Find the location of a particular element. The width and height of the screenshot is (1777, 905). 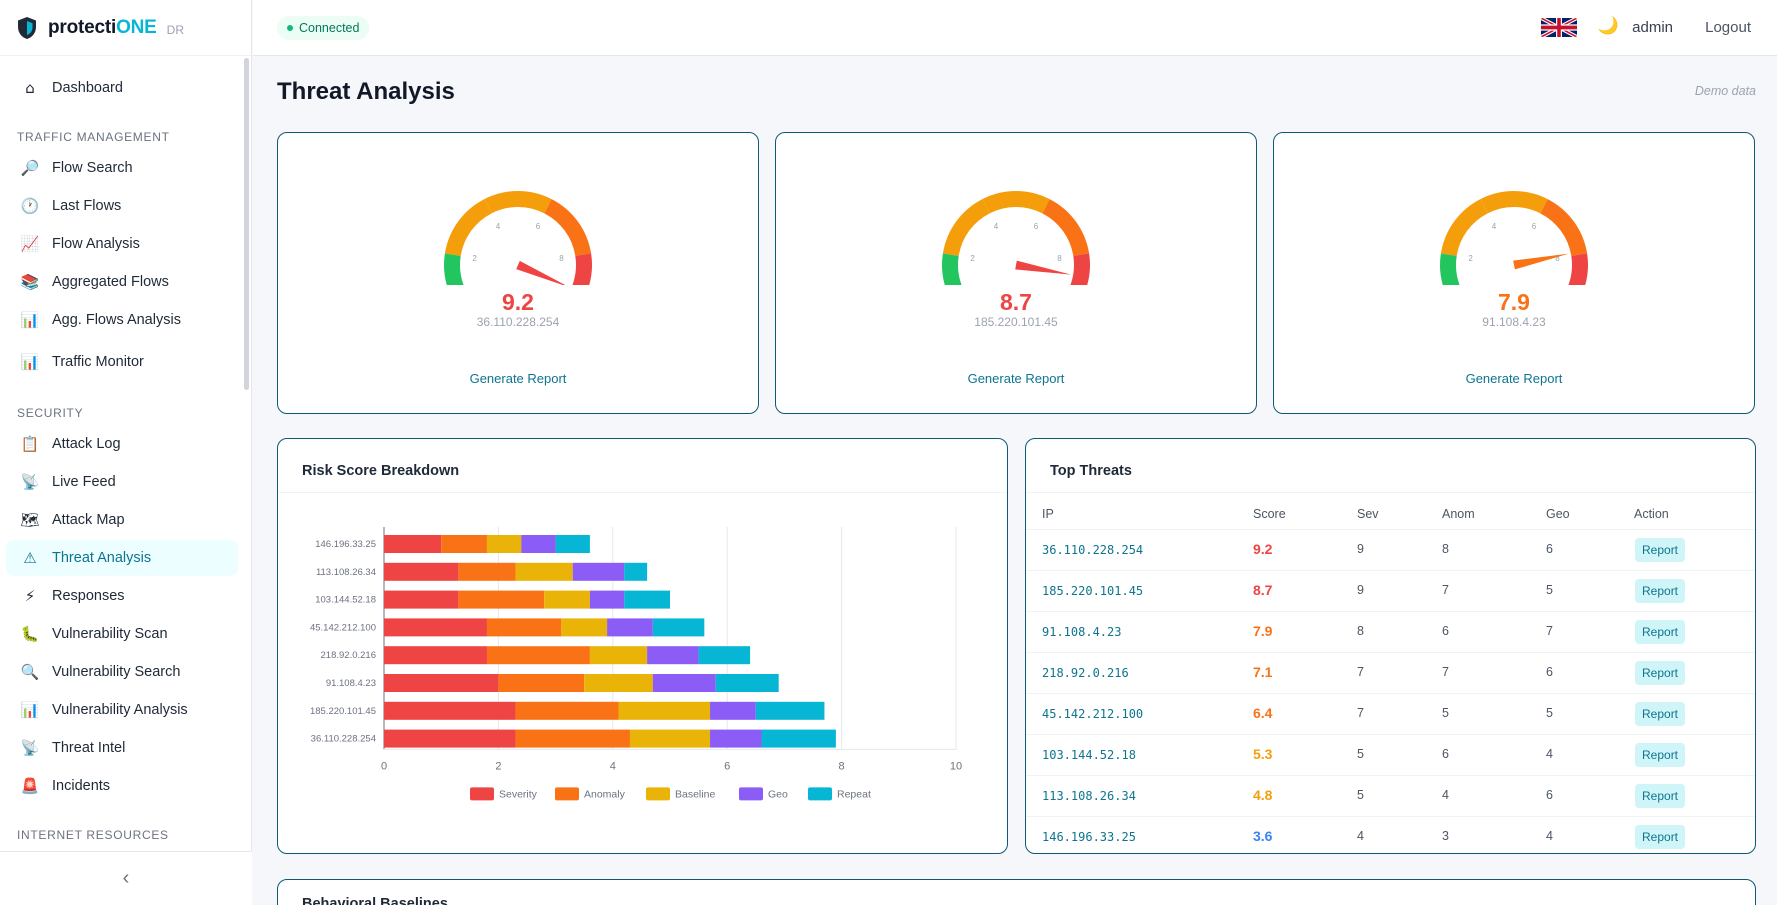

sidebar-item-live-feed: 📡 Live Feed is located at coordinates (122, 482).